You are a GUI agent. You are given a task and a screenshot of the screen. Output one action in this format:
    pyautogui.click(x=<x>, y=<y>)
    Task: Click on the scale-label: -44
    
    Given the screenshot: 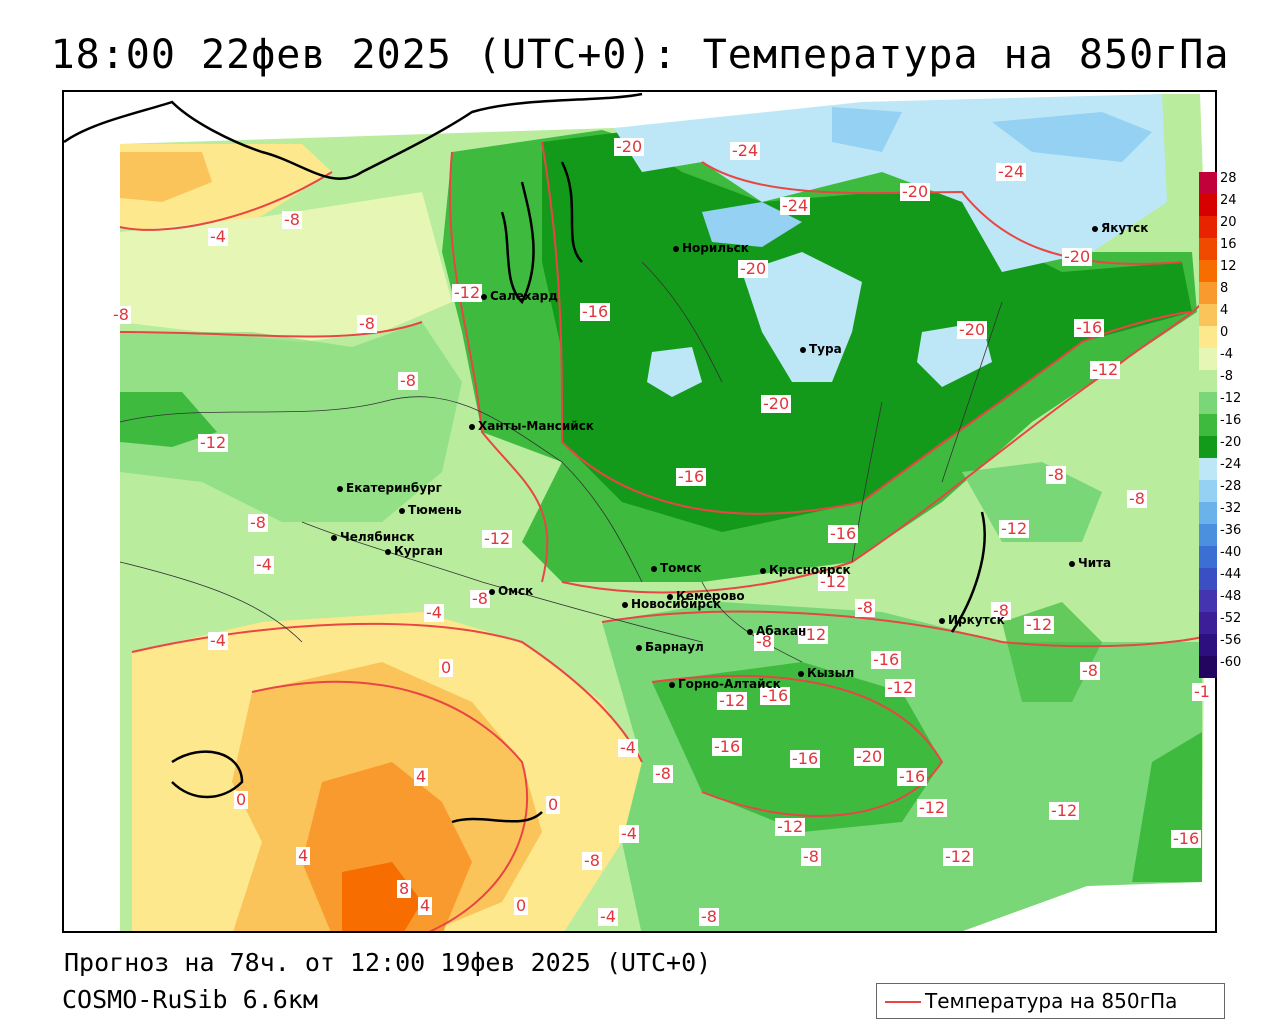 What is the action you would take?
    pyautogui.click(x=1231, y=574)
    